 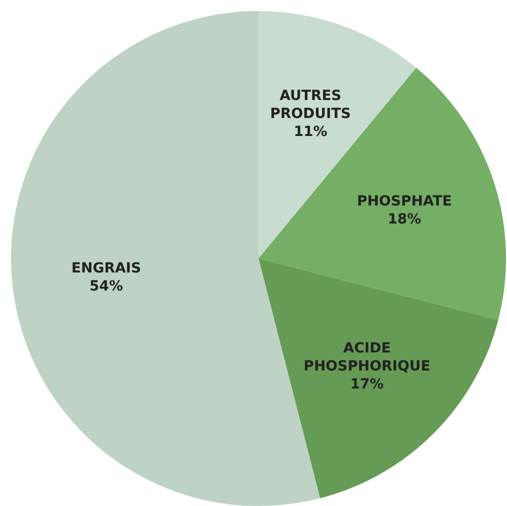 I want to click on data-label: 54%, so click(x=107, y=286).